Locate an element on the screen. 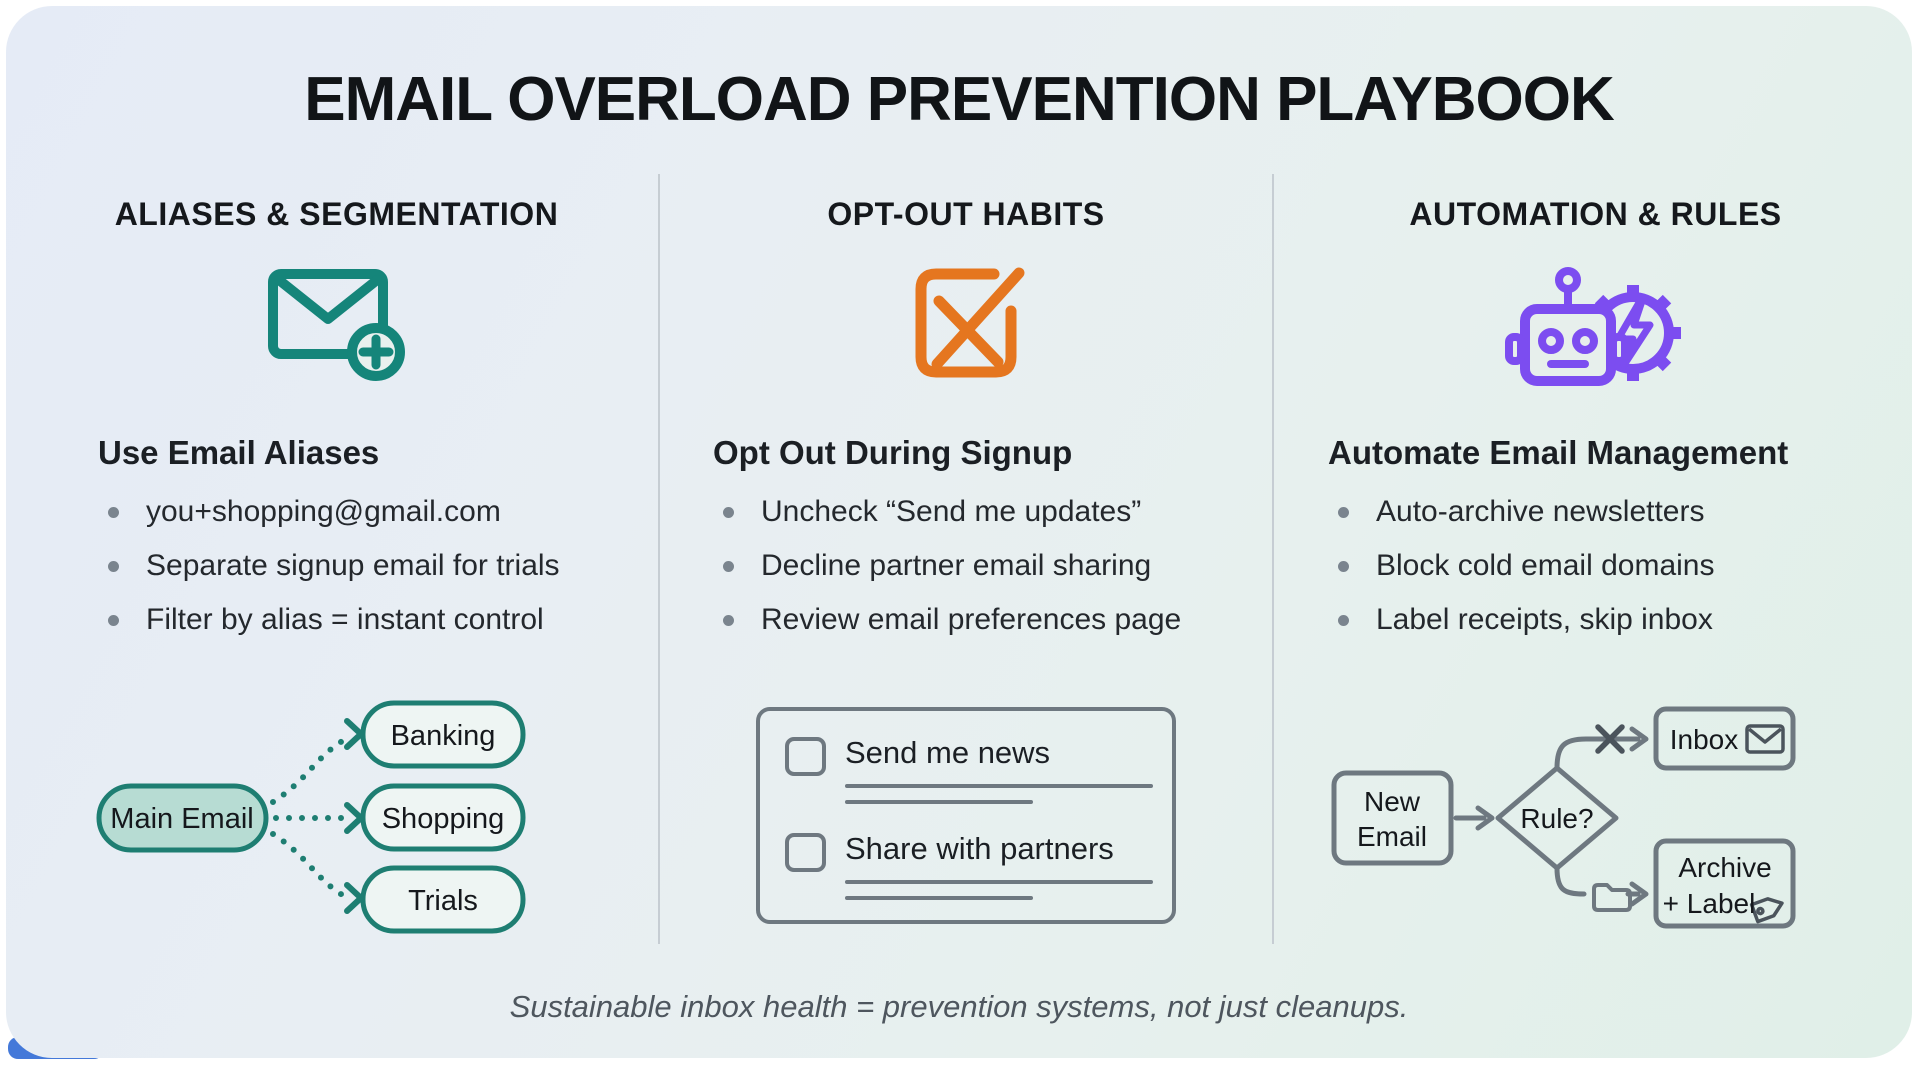 Image resolution: width=1920 pixels, height=1071 pixels. column-header: OPT-OUT HABITS is located at coordinates (966, 214).